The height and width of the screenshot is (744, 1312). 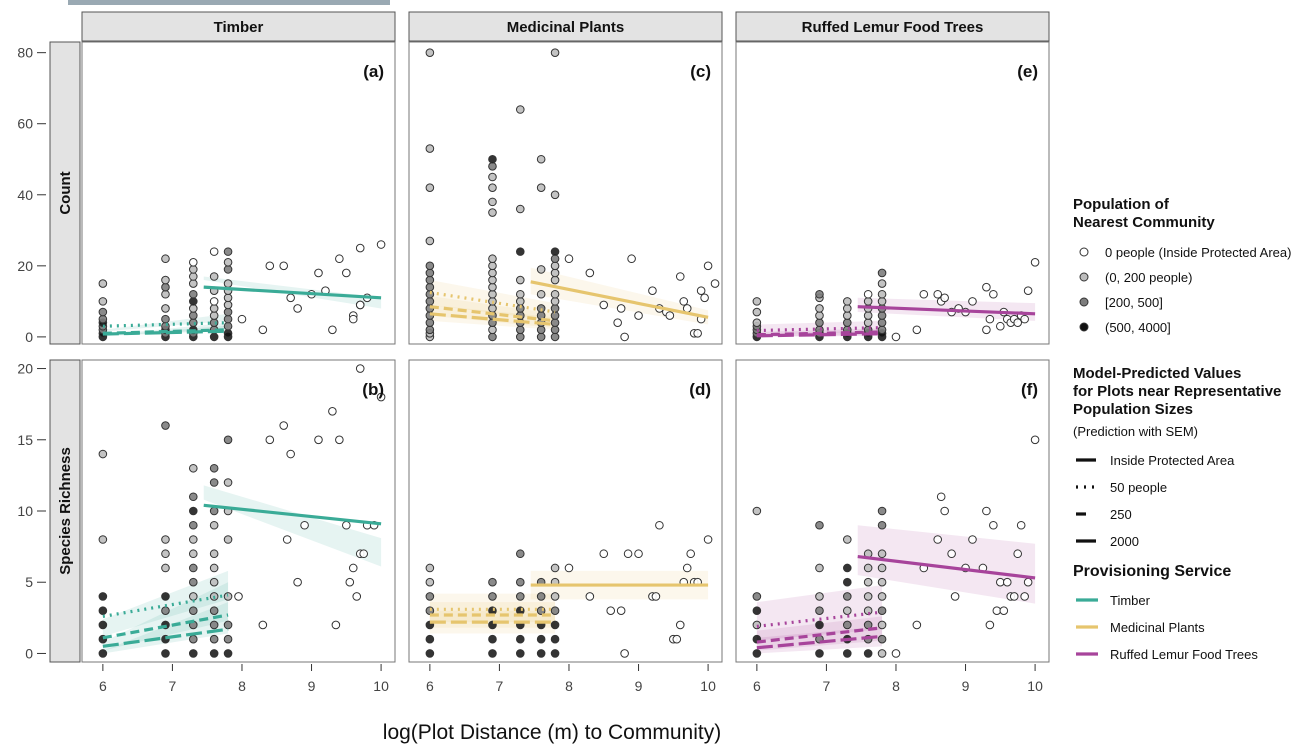 What do you see at coordinates (1152, 571) in the screenshot?
I see `legend-service-title: Provisioning Service` at bounding box center [1152, 571].